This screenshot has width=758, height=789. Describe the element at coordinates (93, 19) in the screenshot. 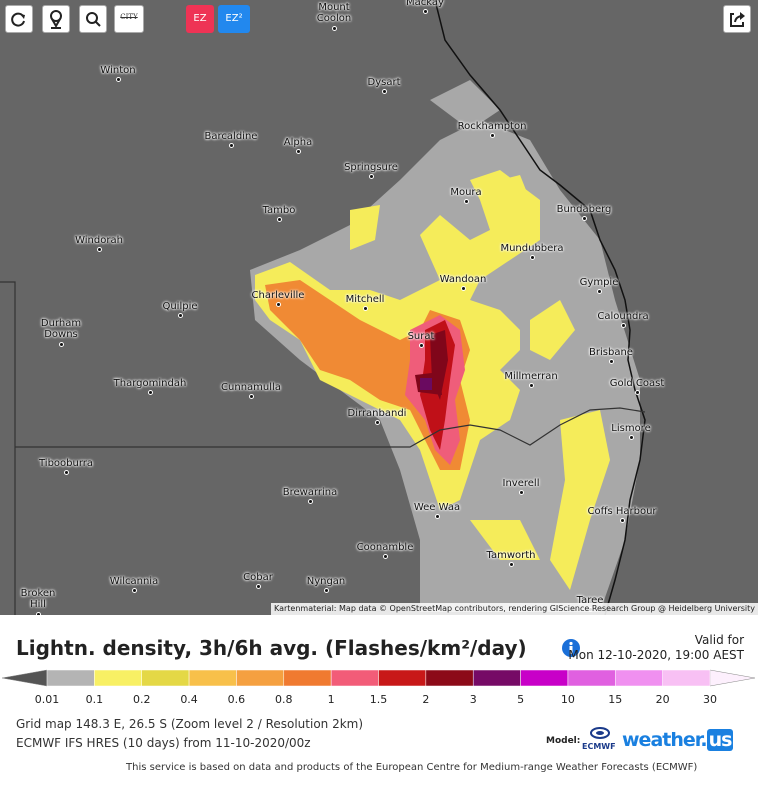

I see `zoom-button` at that location.